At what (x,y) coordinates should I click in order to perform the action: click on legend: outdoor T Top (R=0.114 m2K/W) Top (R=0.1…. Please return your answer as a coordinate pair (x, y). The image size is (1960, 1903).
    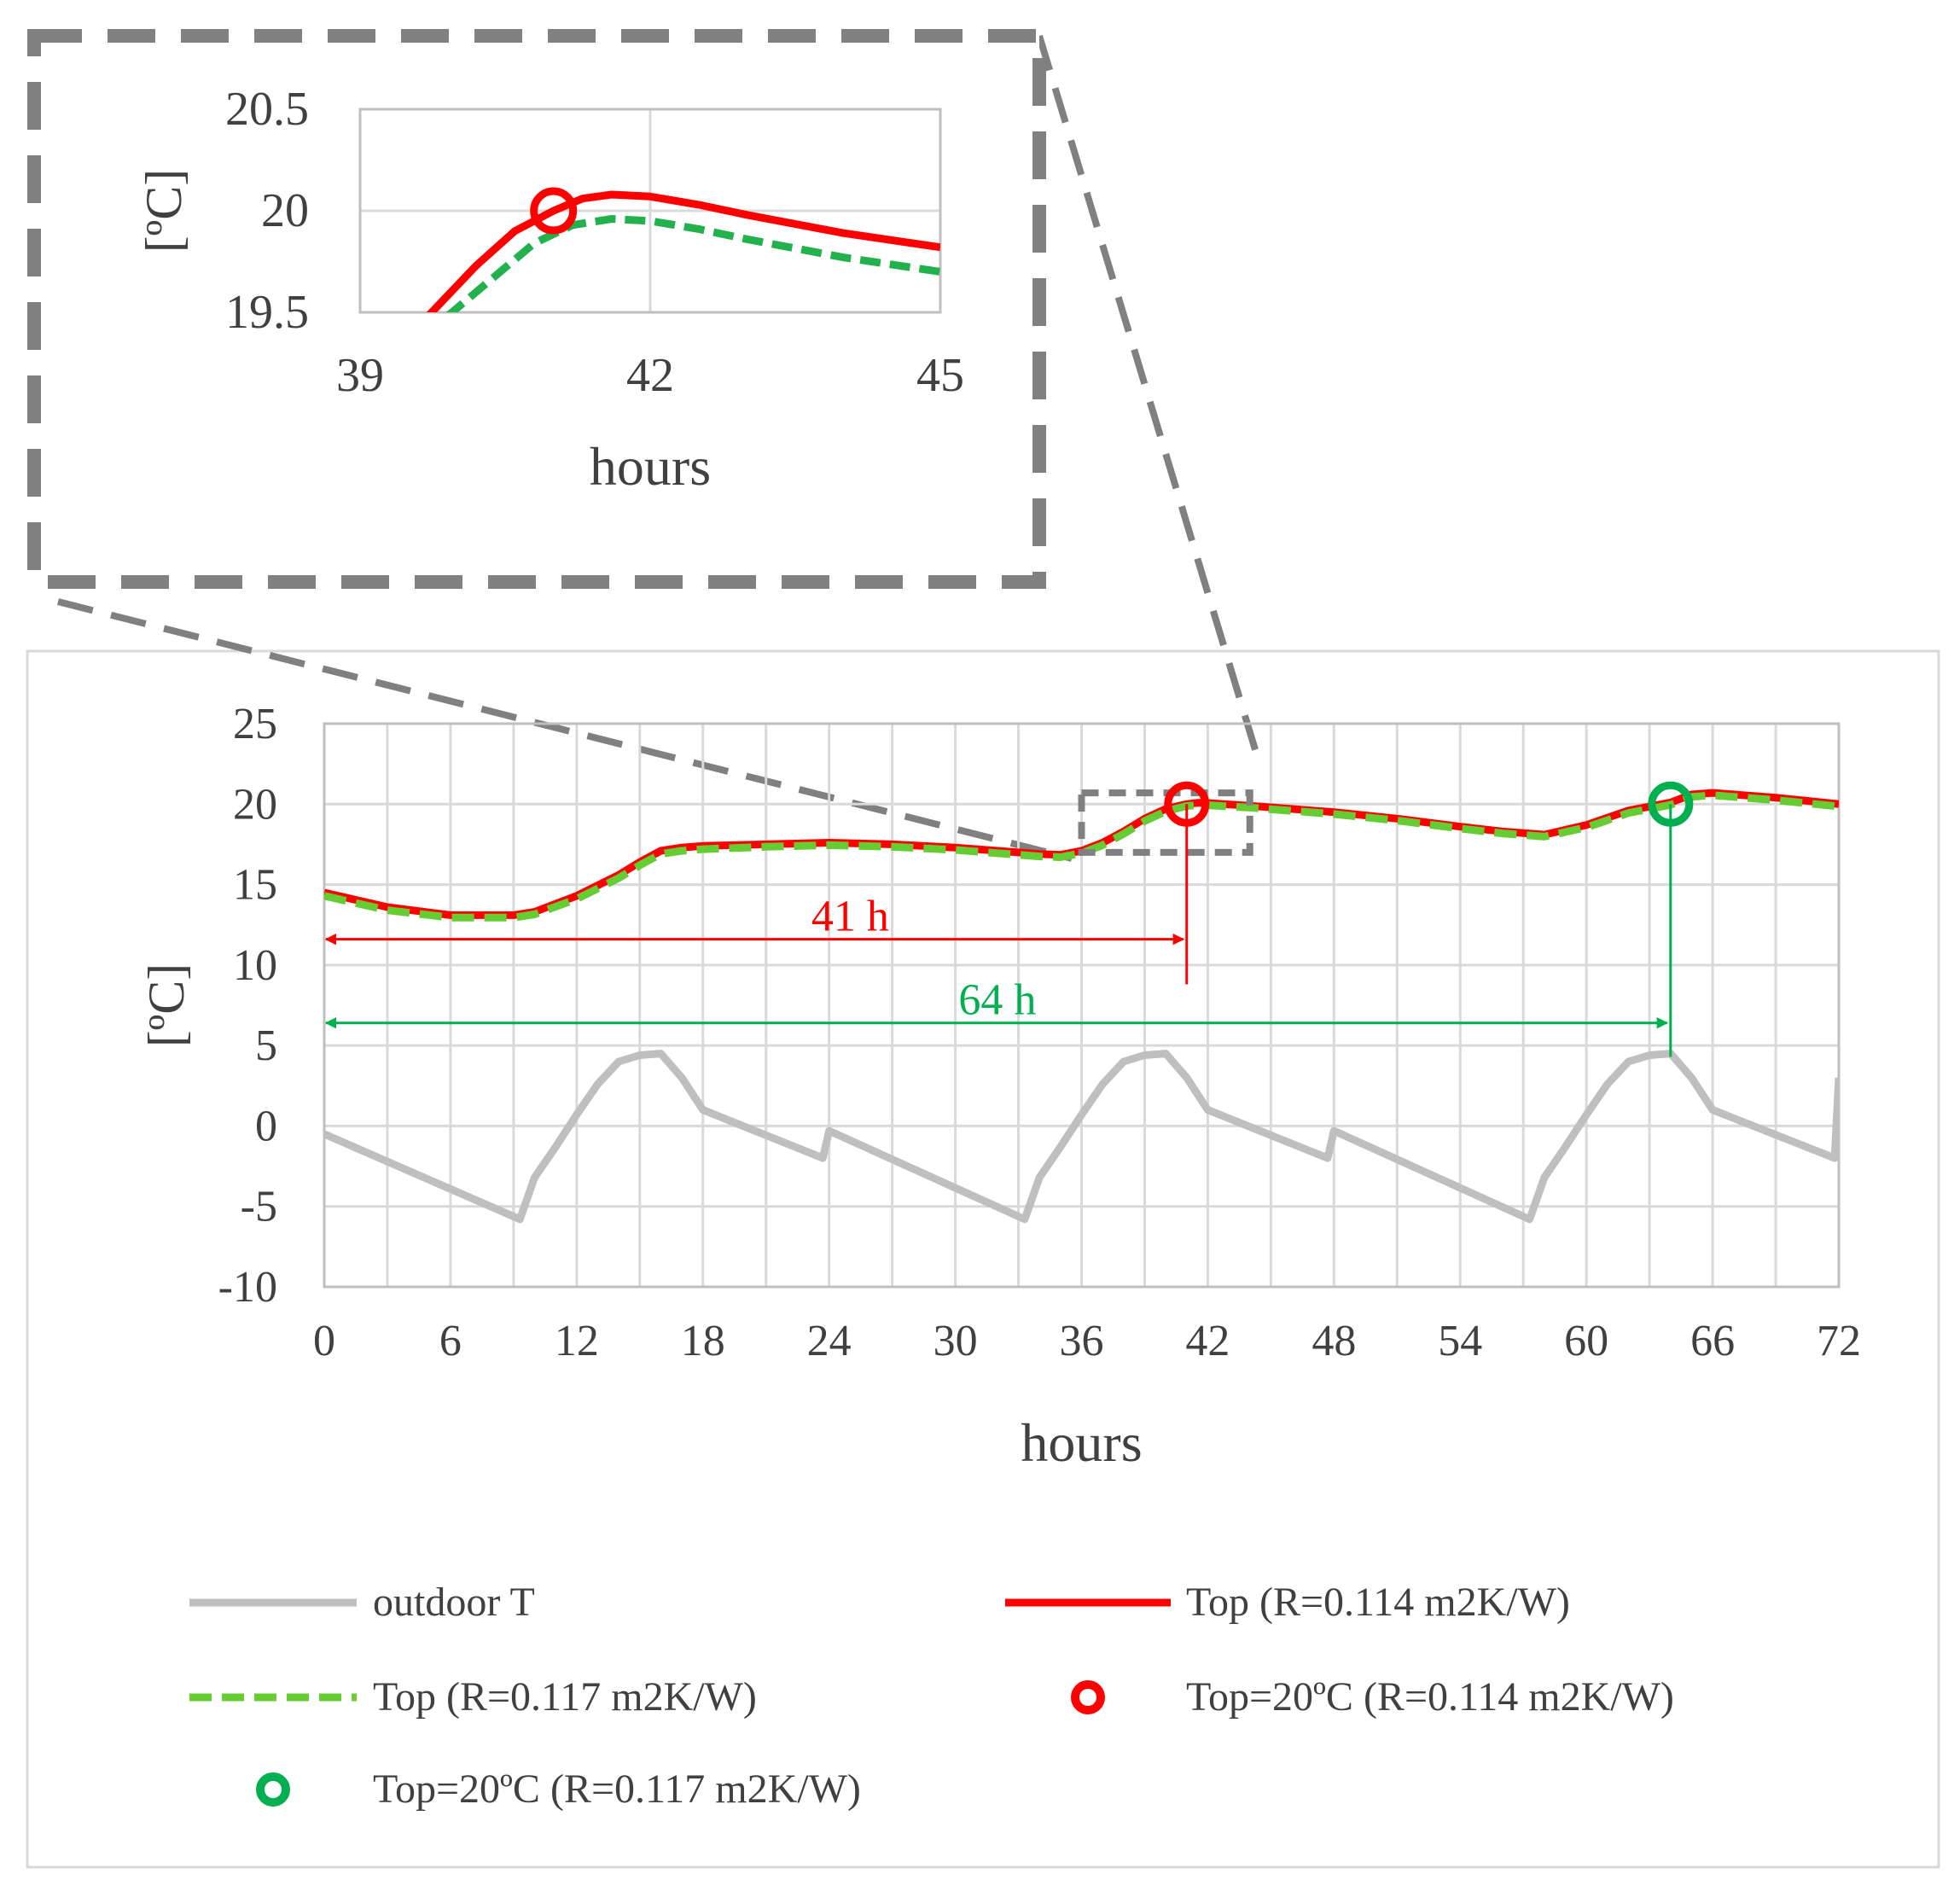
    Looking at the image, I should click on (931, 1696).